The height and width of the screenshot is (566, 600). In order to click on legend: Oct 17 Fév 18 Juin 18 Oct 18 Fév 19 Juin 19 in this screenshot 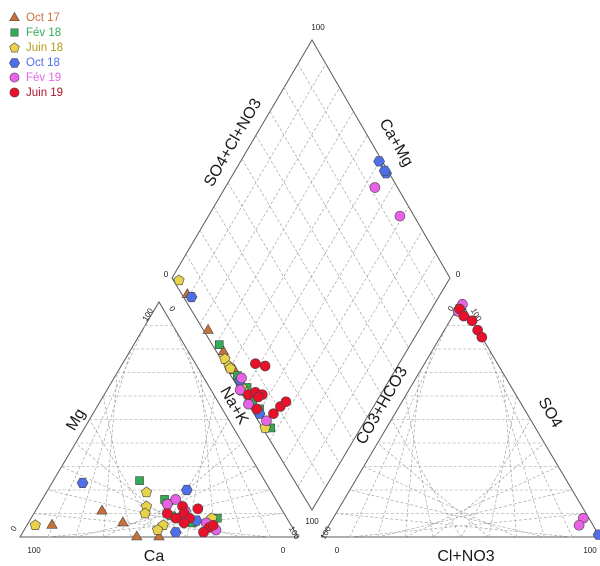, I will do `click(35, 55)`.